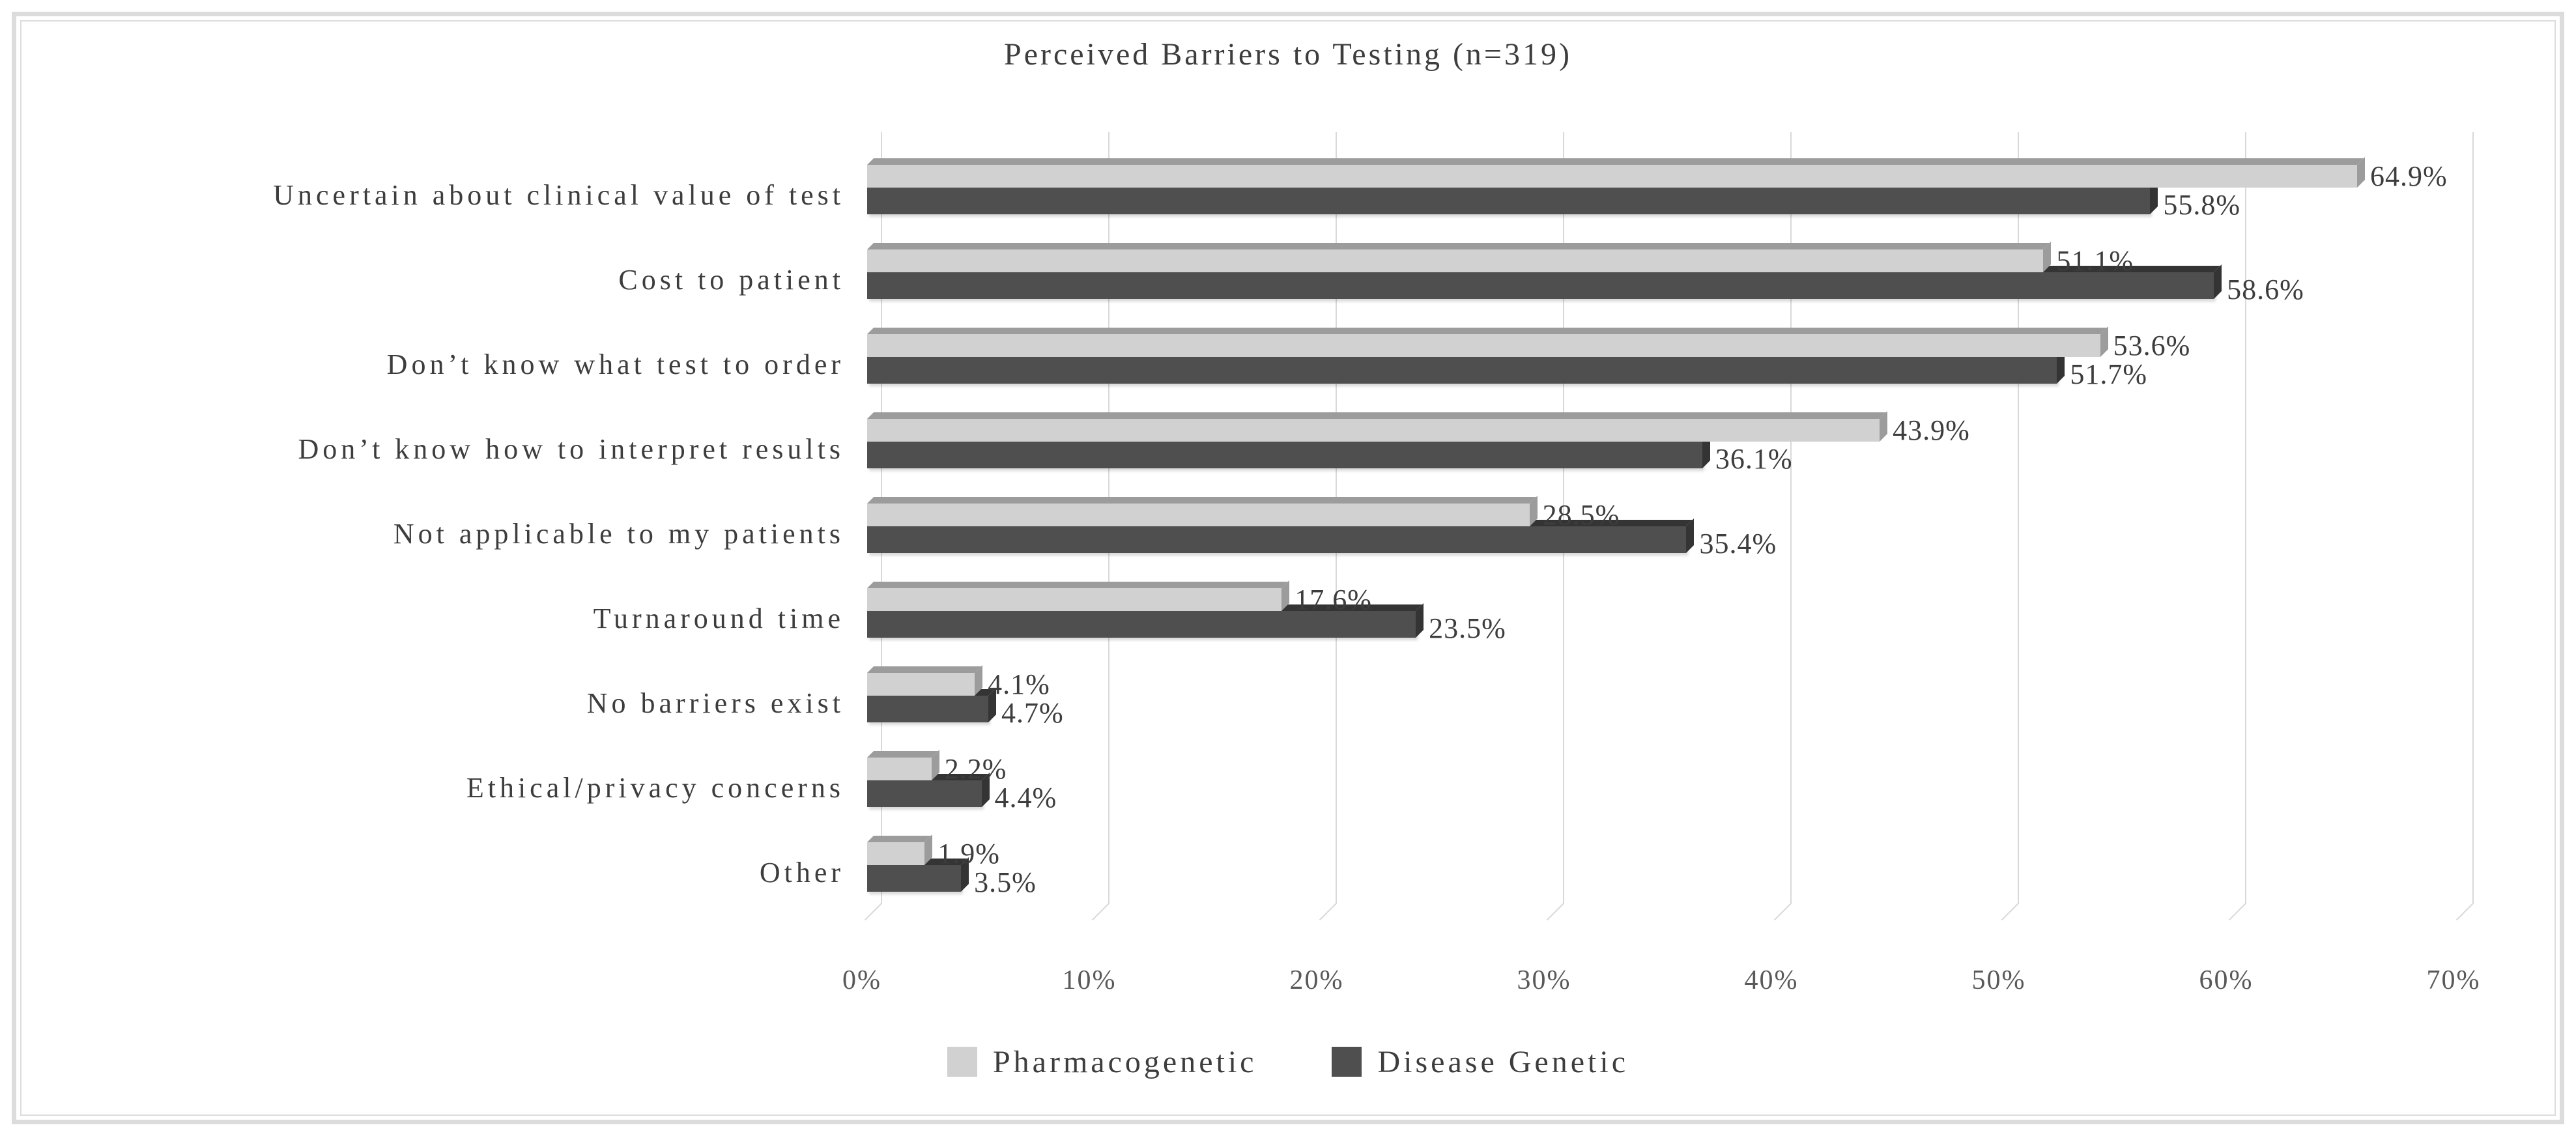 This screenshot has width=2576, height=1136. What do you see at coordinates (2409, 176) in the screenshot?
I see `data-label-pharmacogenetic: 64.9%` at bounding box center [2409, 176].